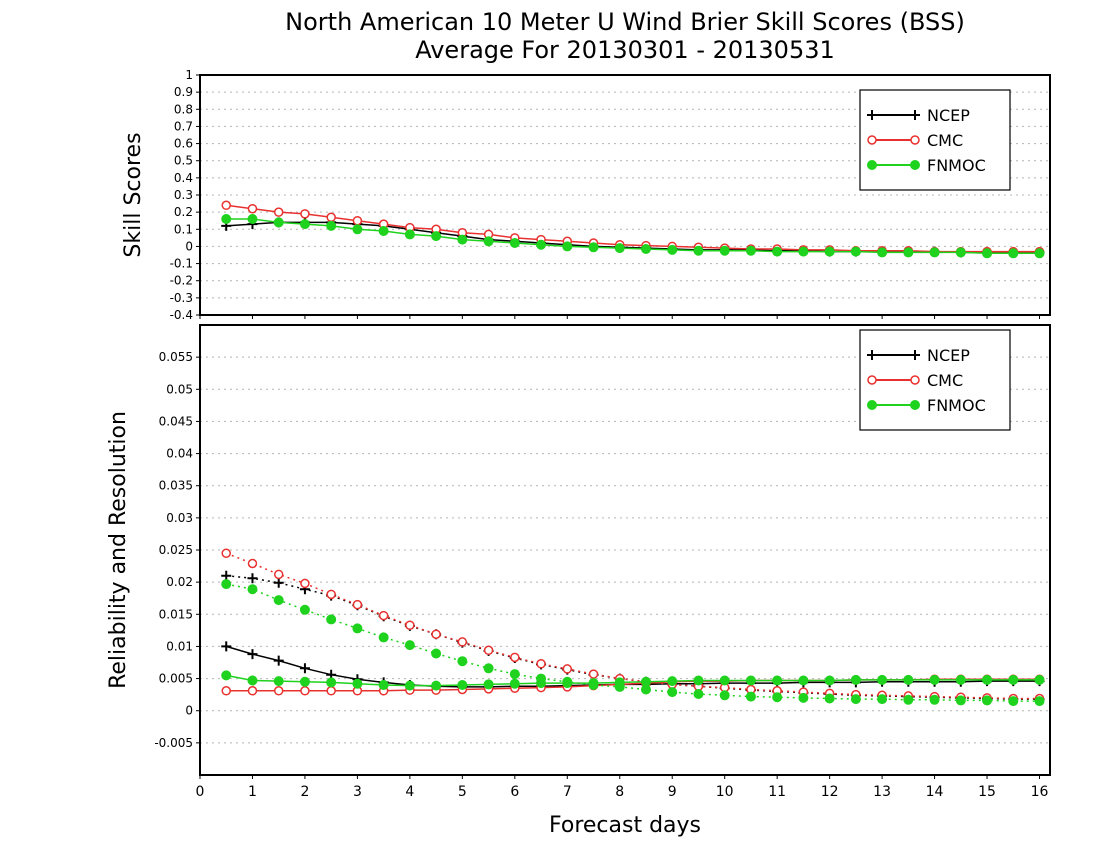 The image size is (1100, 850). I want to click on y-tick-label: 0.1, so click(183, 229).